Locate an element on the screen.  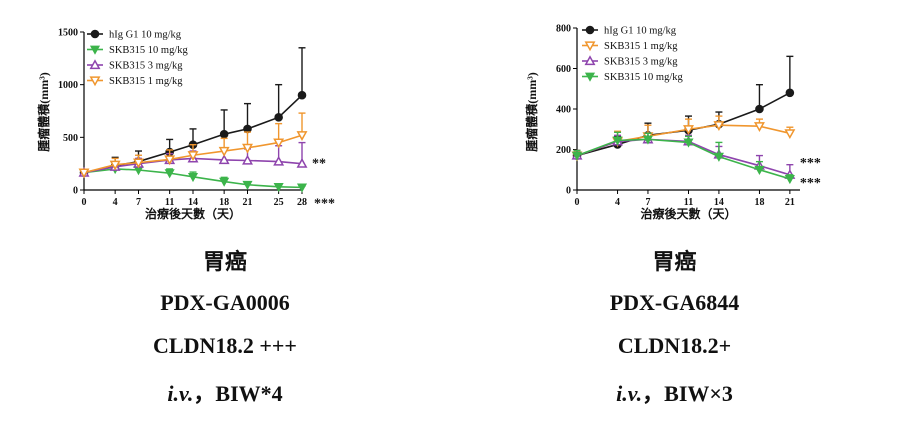
caption-model: PDX-GA6844 is located at coordinates (674, 302).